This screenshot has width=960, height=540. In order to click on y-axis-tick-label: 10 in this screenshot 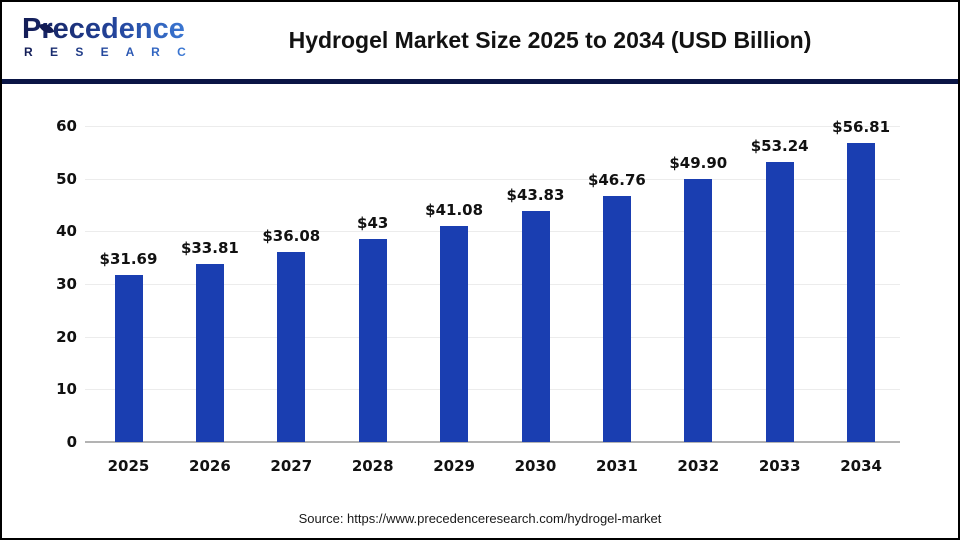, I will do `click(66, 389)`.